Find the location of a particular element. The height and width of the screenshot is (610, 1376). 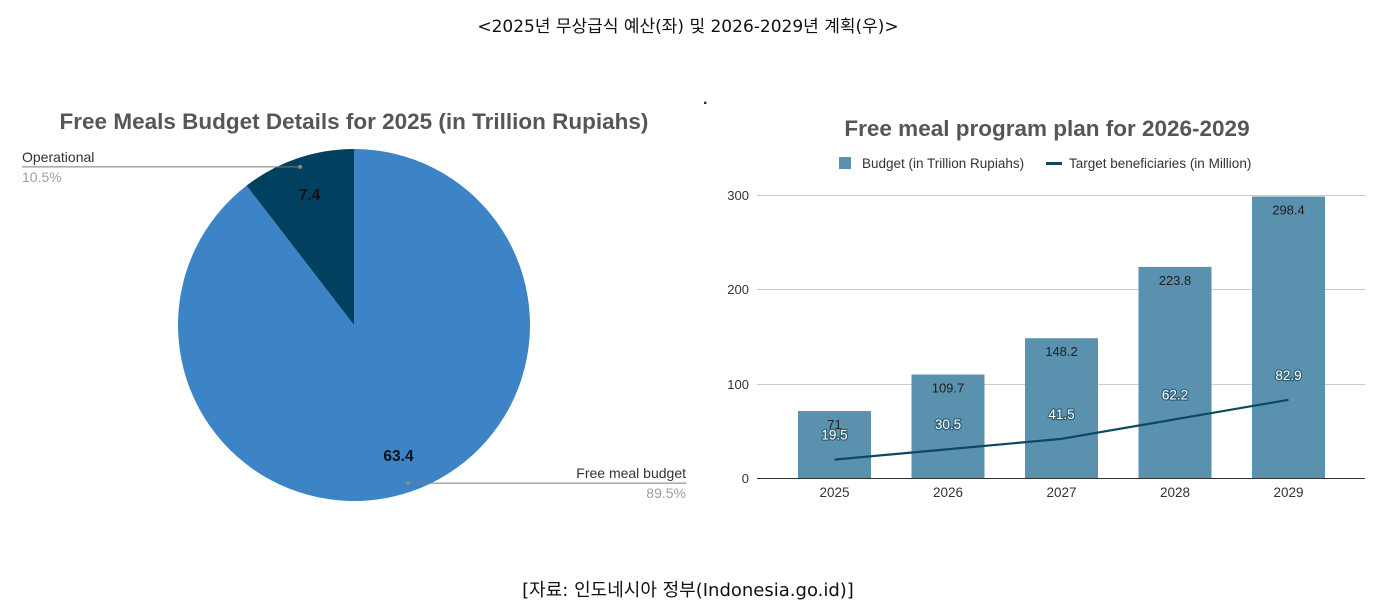

leader-dot-operational is located at coordinates (300, 166).